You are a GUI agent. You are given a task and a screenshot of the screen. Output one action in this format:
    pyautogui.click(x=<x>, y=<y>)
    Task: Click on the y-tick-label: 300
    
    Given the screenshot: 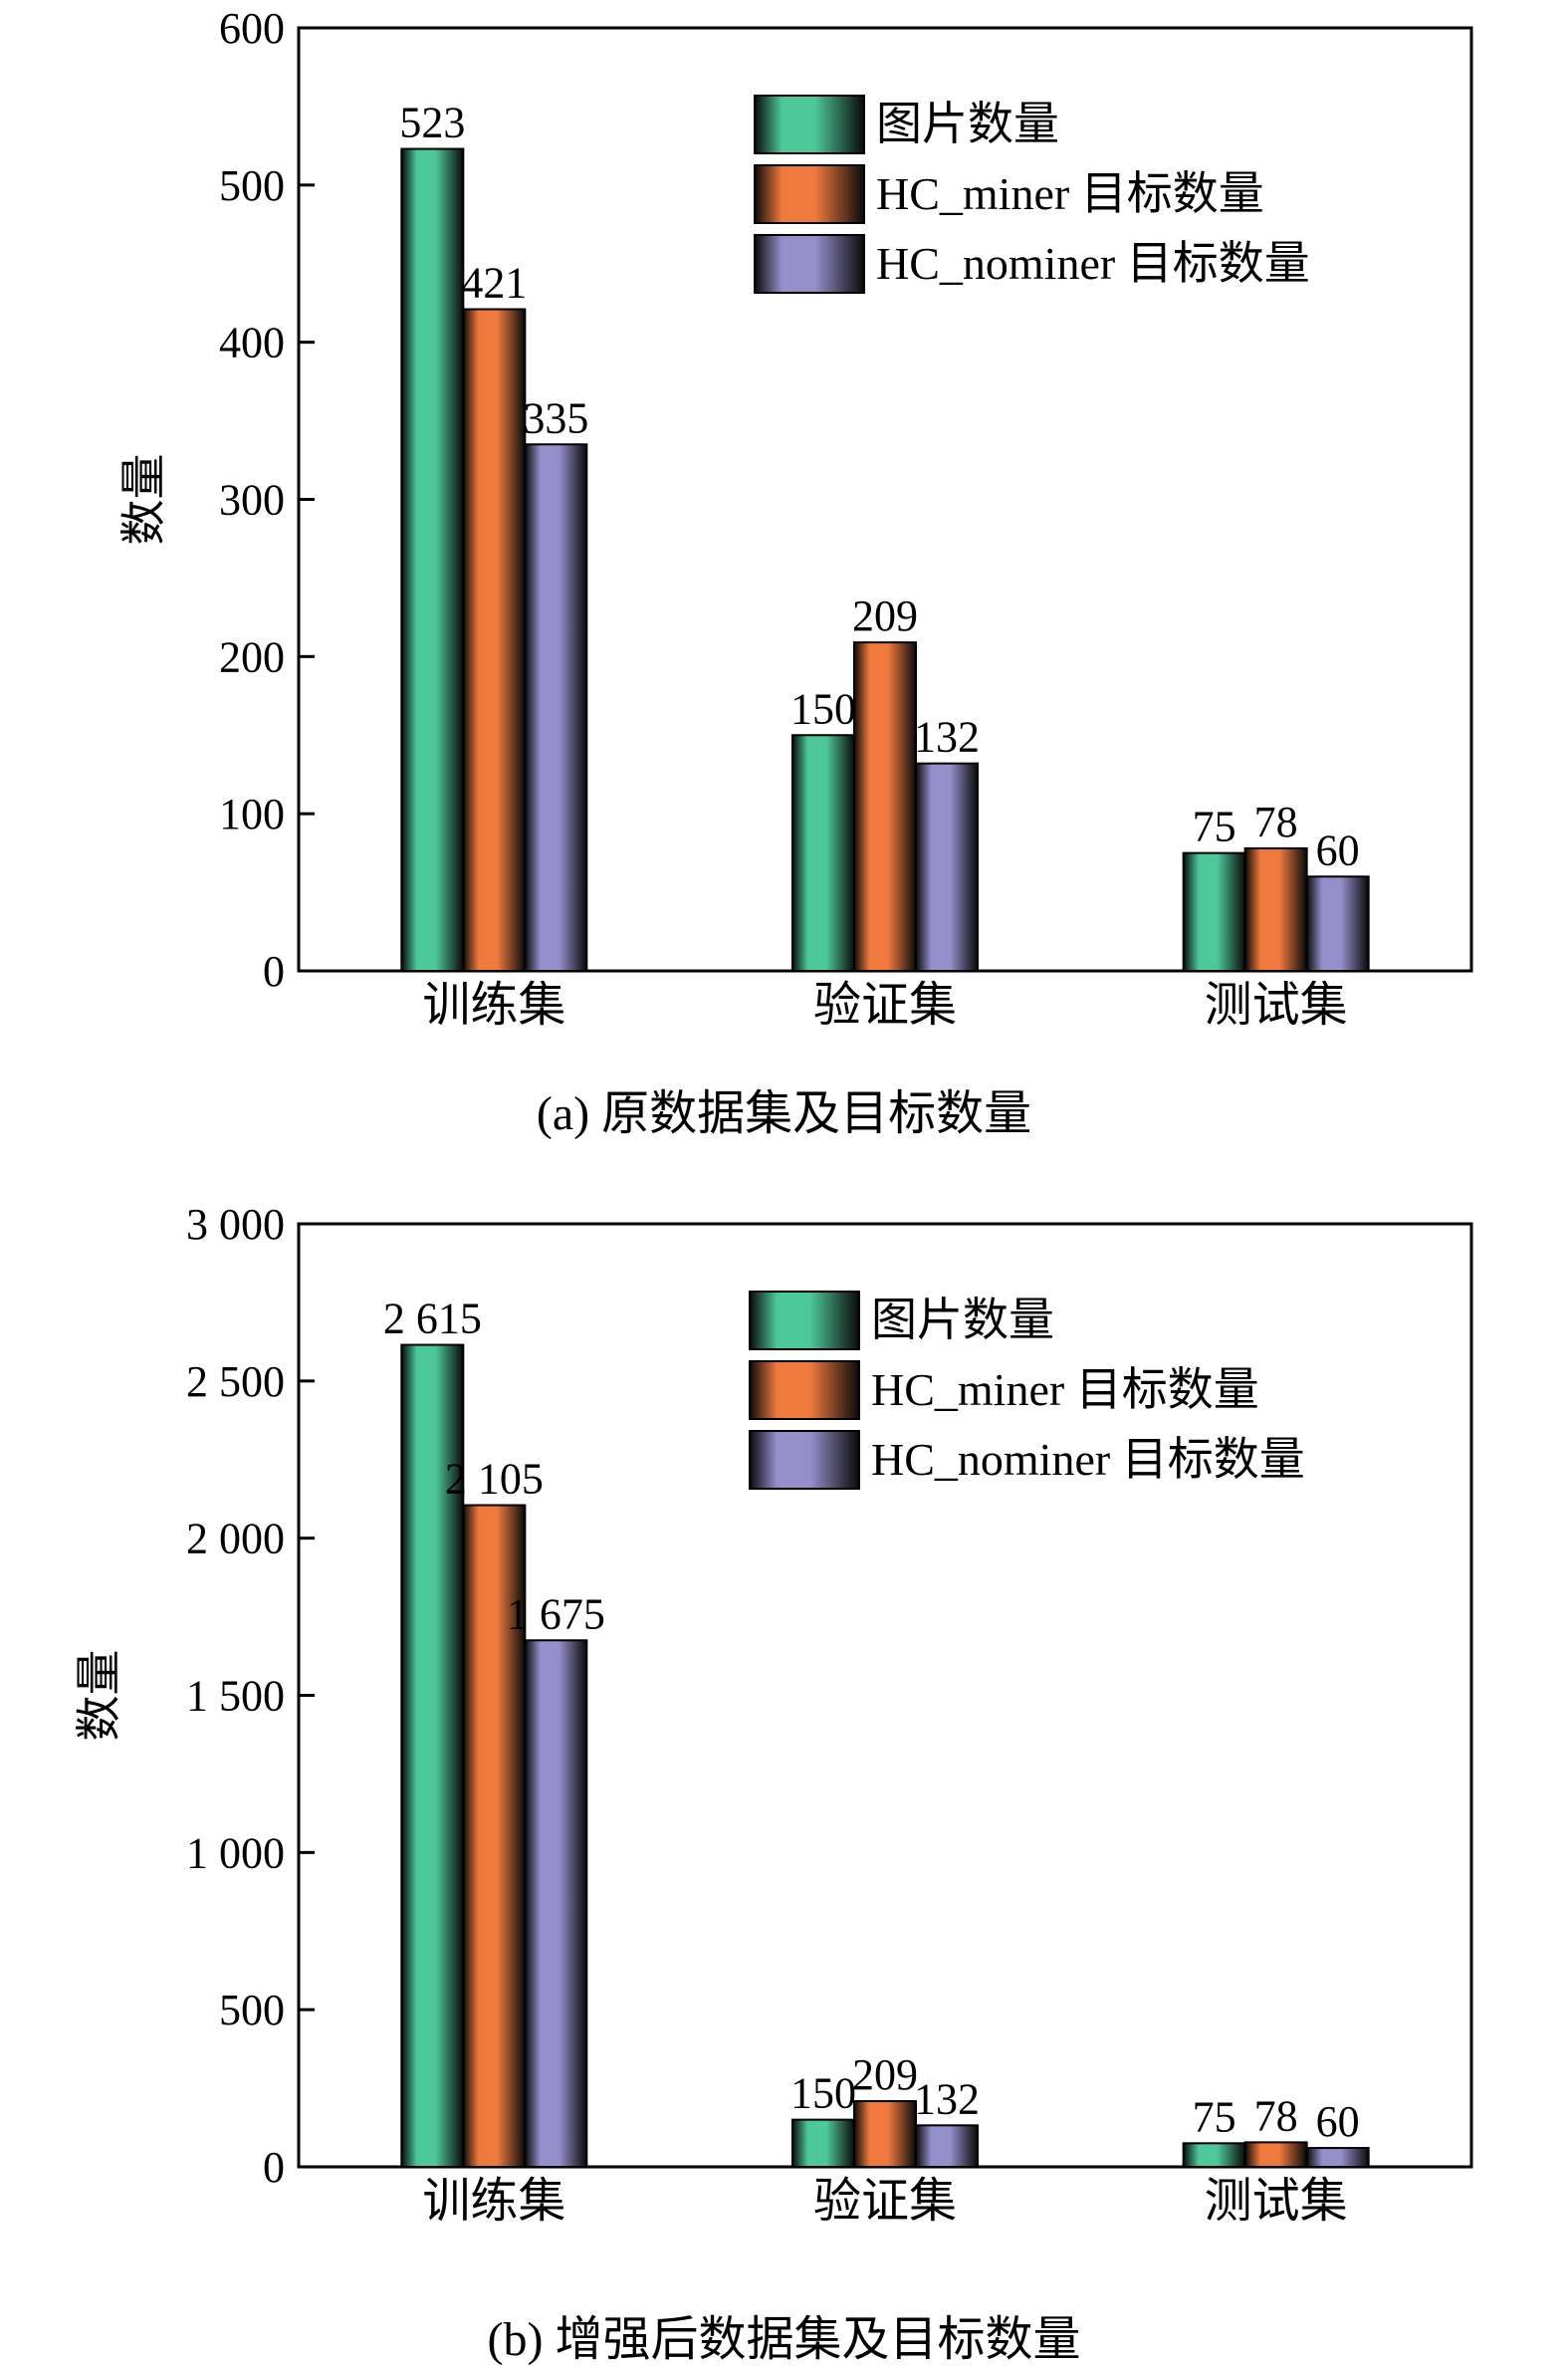 What is the action you would take?
    pyautogui.click(x=252, y=500)
    